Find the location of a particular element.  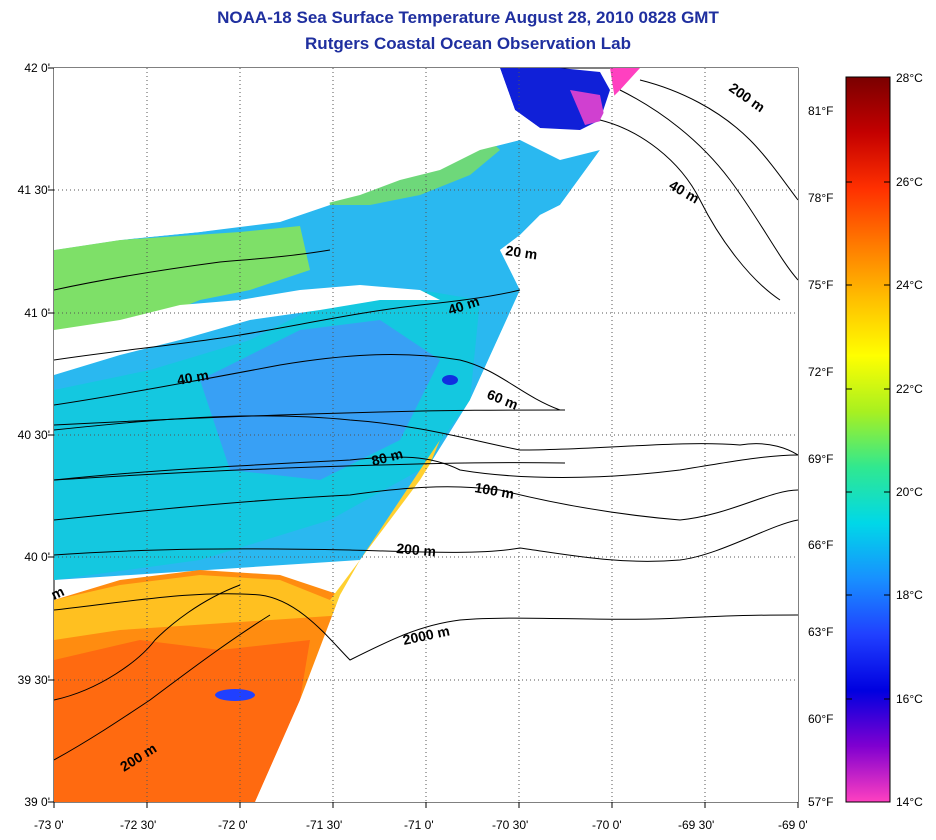

lon-label: -69 30' is located at coordinates (696, 825).